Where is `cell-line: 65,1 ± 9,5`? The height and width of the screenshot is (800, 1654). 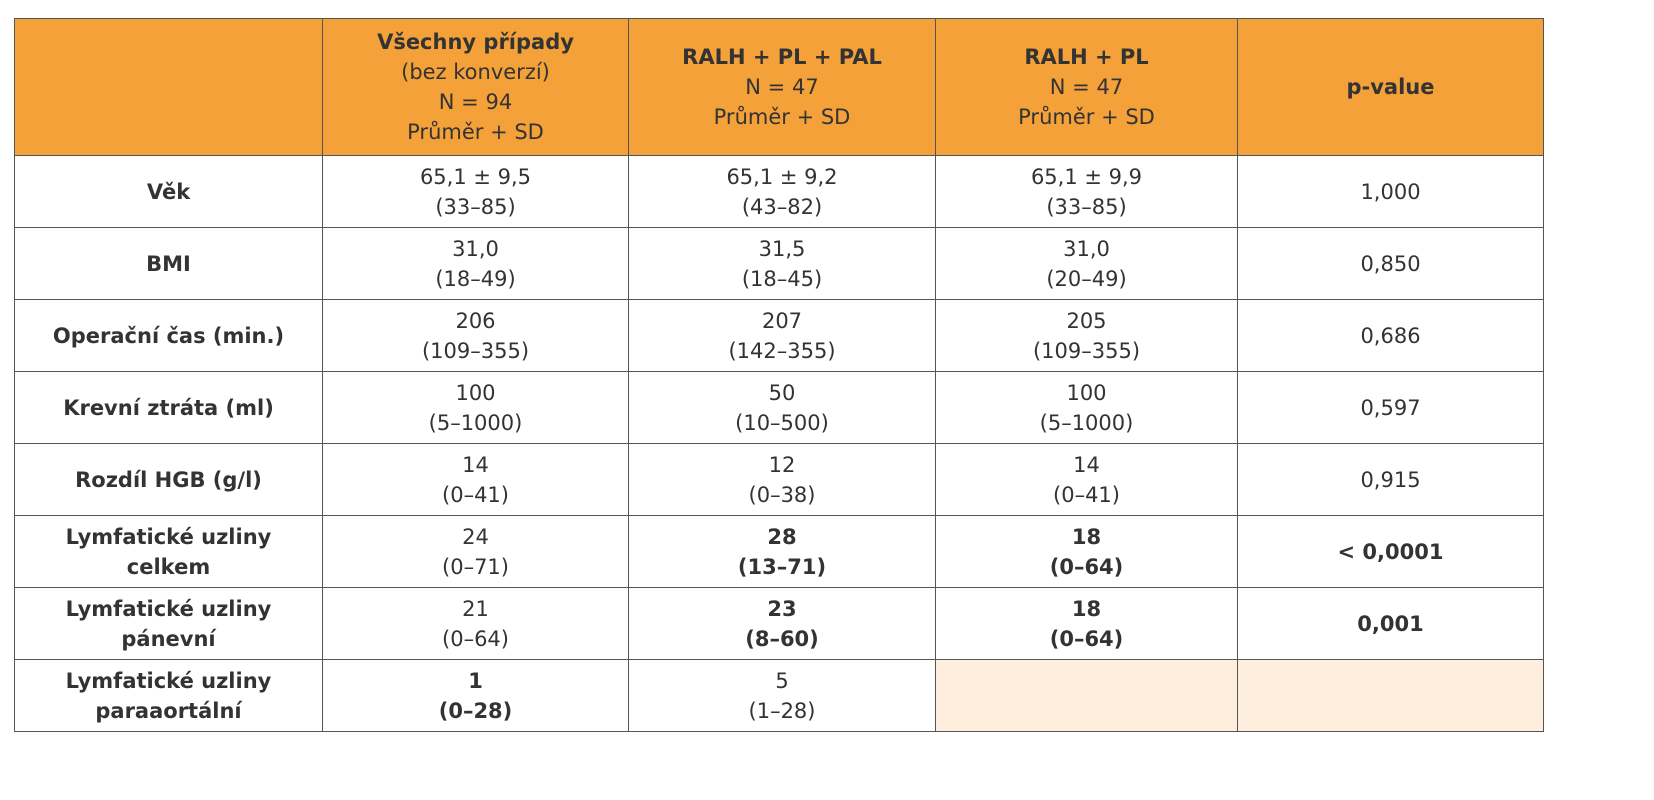 cell-line: 65,1 ± 9,5 is located at coordinates (475, 176).